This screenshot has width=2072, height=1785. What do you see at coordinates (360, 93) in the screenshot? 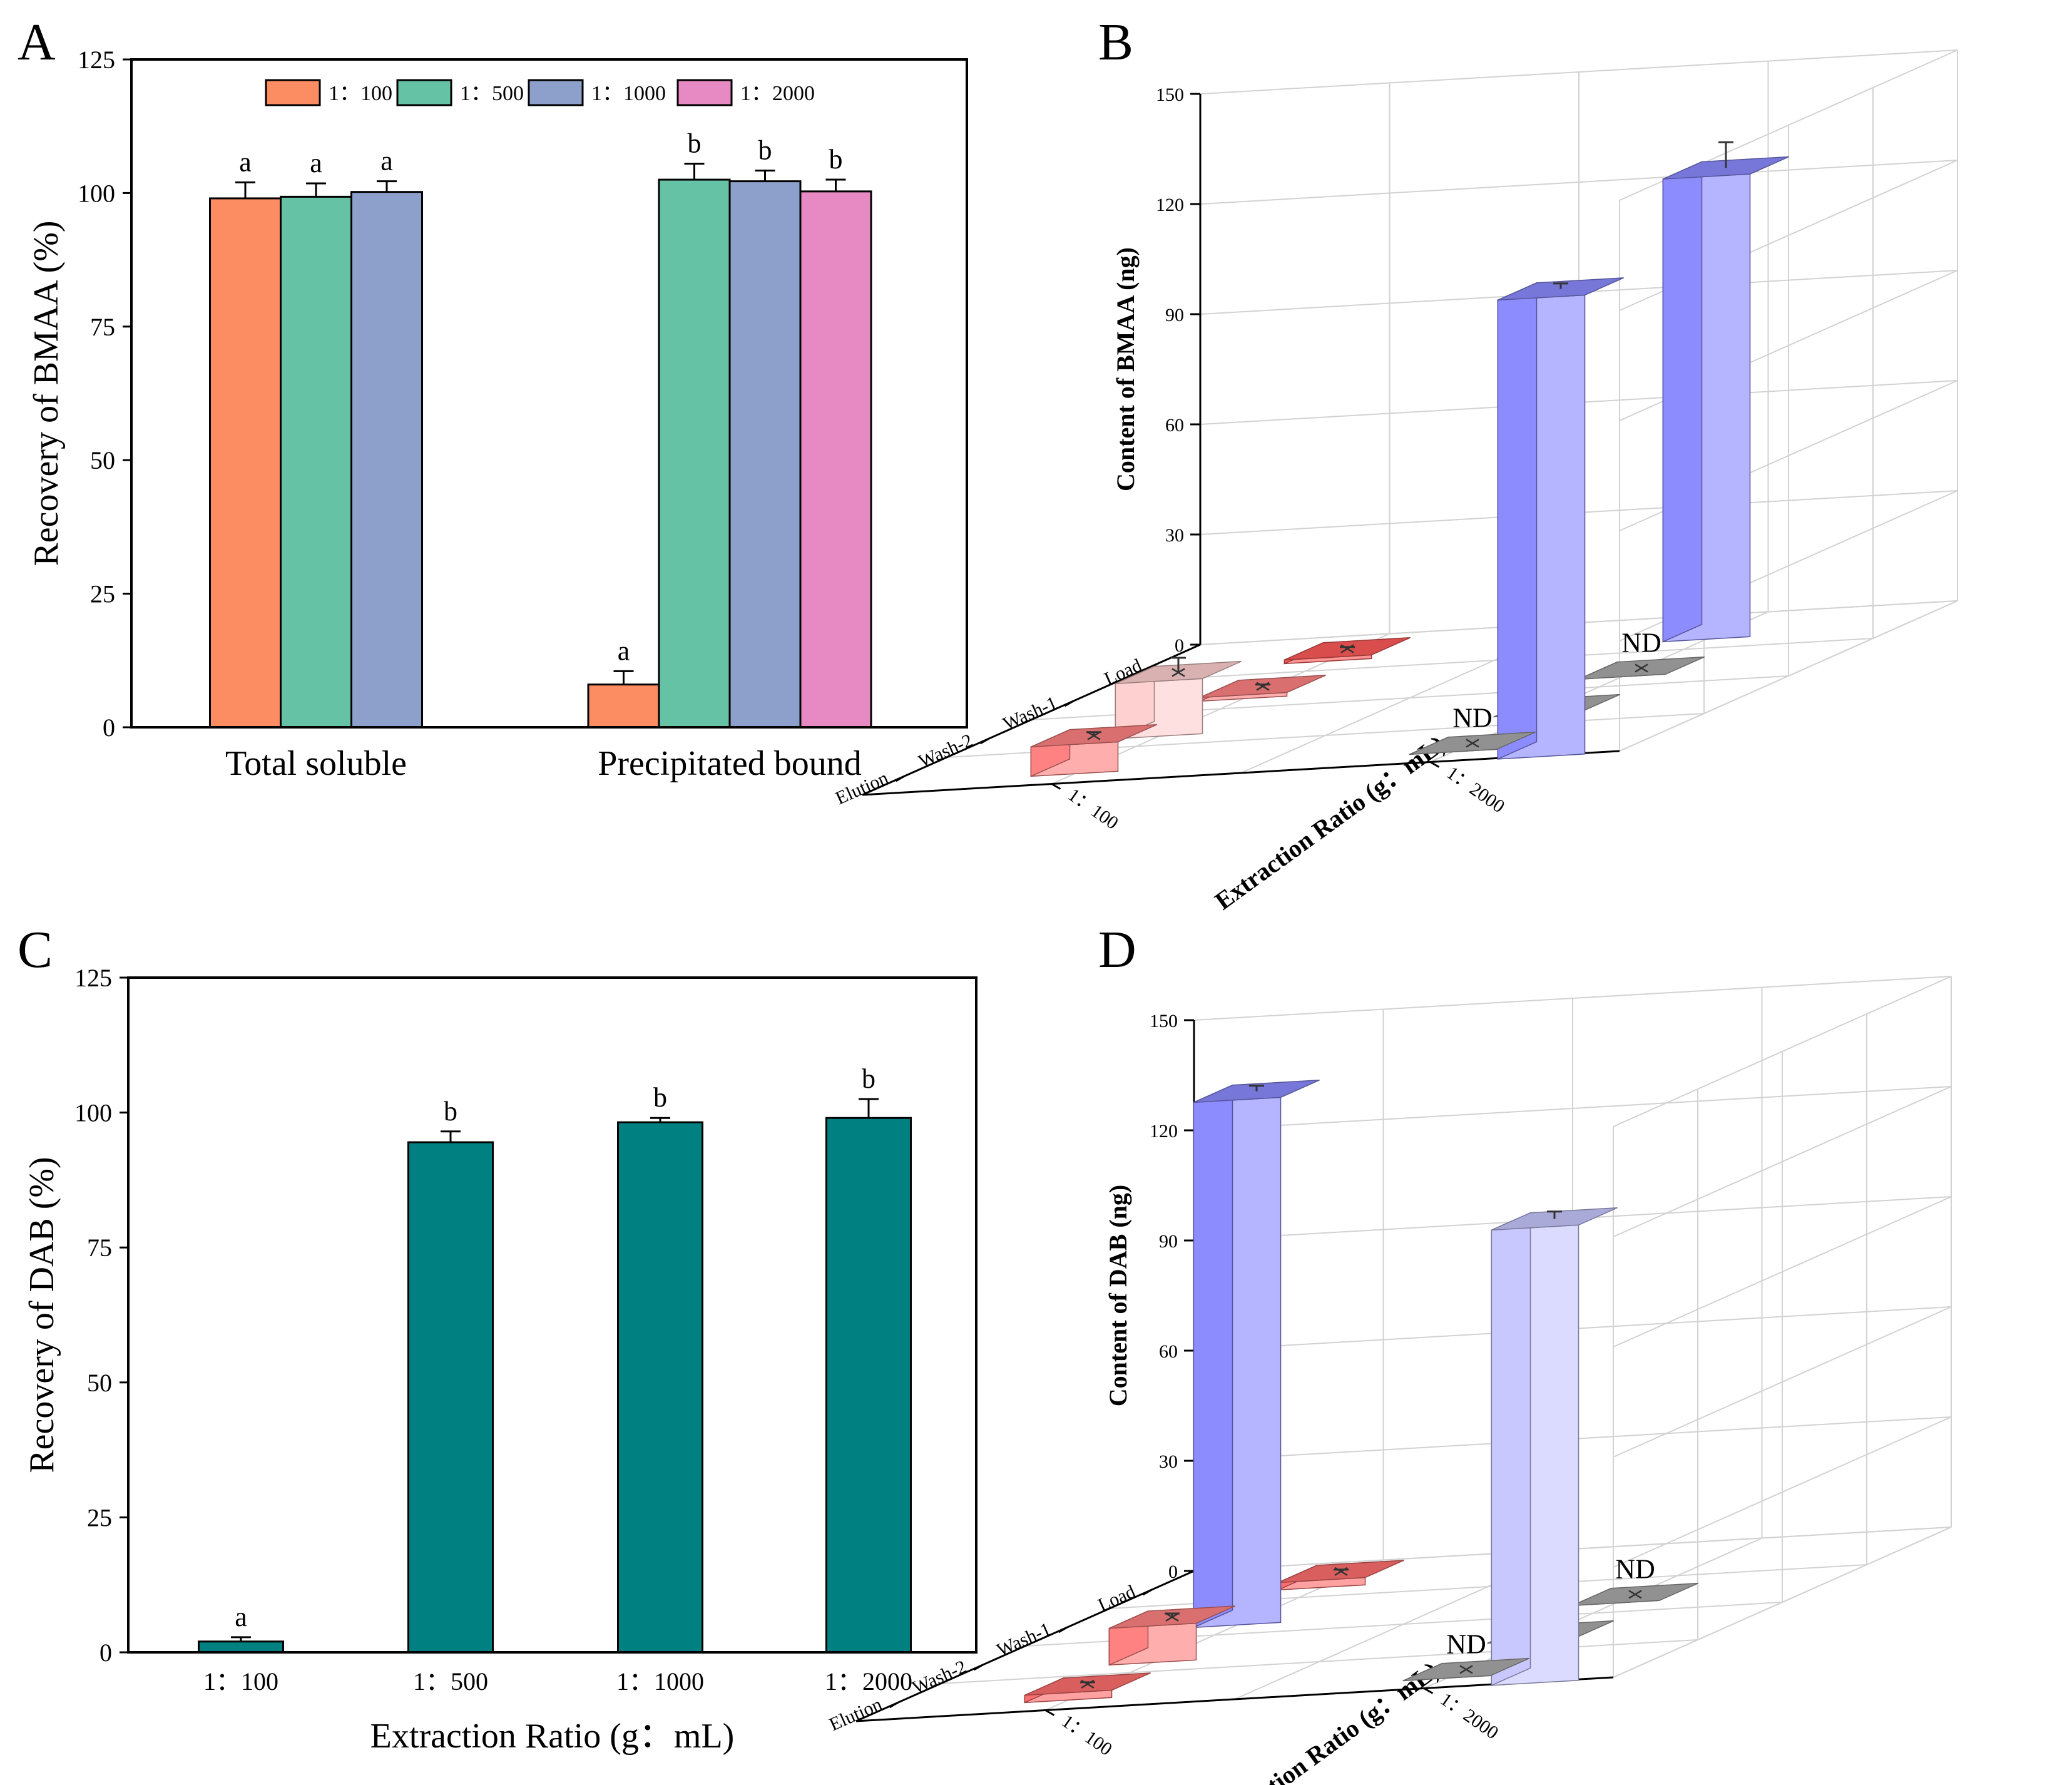
I see `legend-label: 1：100` at bounding box center [360, 93].